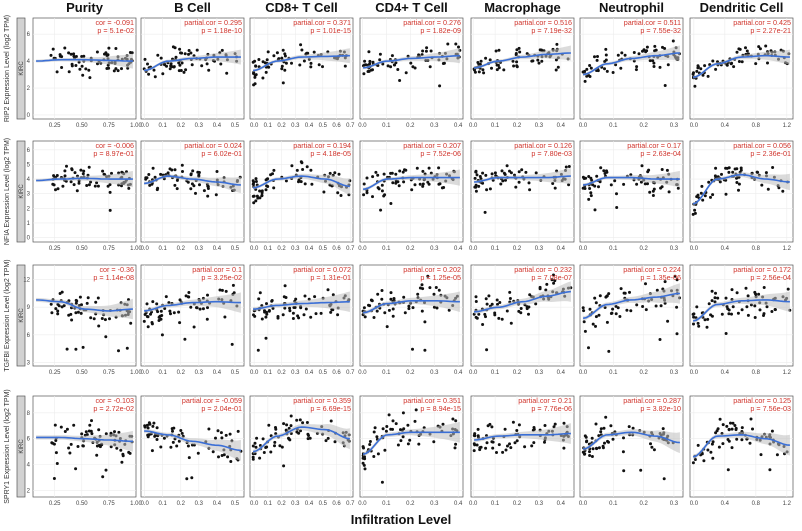 This screenshot has width=802, height=531. Describe the element at coordinates (109, 126) in the screenshot. I see `x-tick-label: 0.75` at that location.